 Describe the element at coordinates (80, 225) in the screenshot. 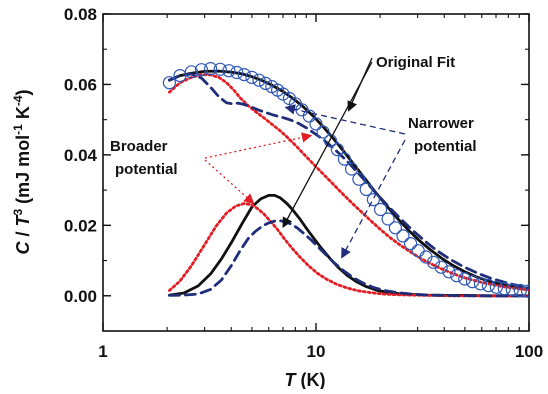

I see `y-tick-label: 0.02` at that location.